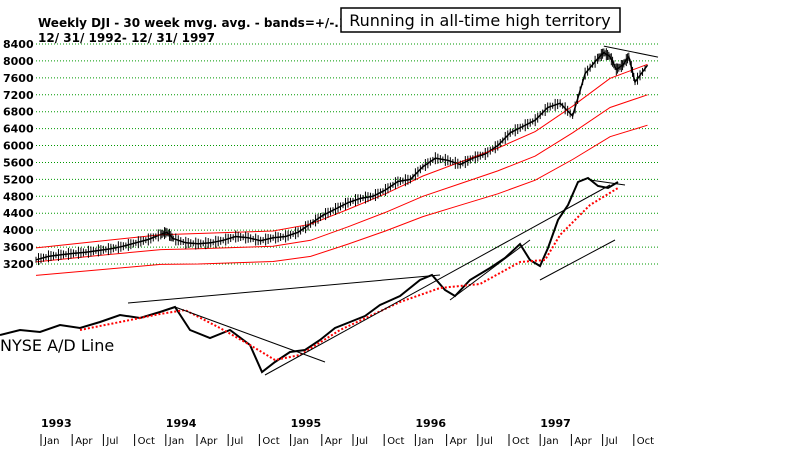 The width and height of the screenshot is (800, 450). What do you see at coordinates (56, 423) in the screenshot?
I see `x-year-label: 1993` at bounding box center [56, 423].